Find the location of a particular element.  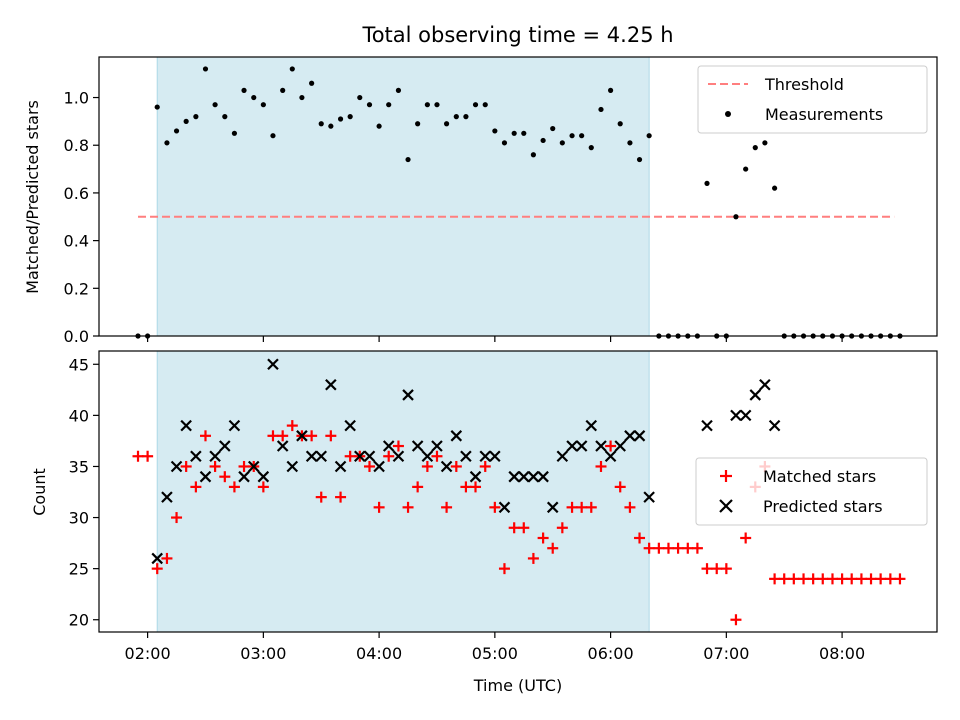

bottom-ytick-label: 40 is located at coordinates (79, 415).